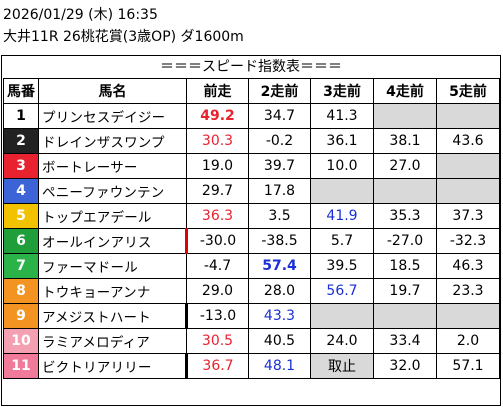 This screenshot has width=503, height=407. I want to click on speed-index-cell: -4.7, so click(217, 266).